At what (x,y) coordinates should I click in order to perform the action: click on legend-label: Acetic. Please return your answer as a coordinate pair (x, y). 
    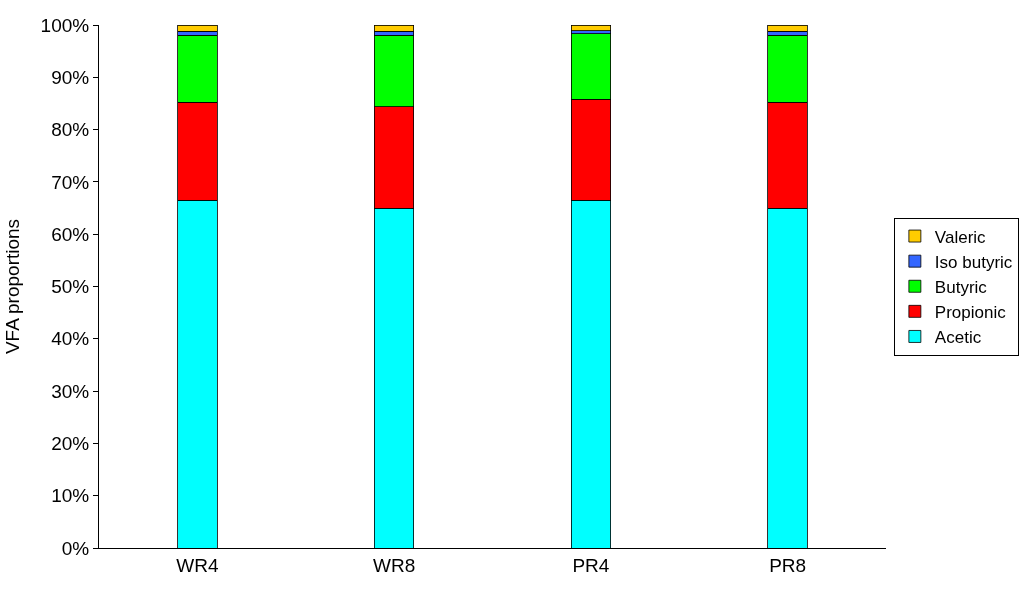
    Looking at the image, I should click on (958, 338).